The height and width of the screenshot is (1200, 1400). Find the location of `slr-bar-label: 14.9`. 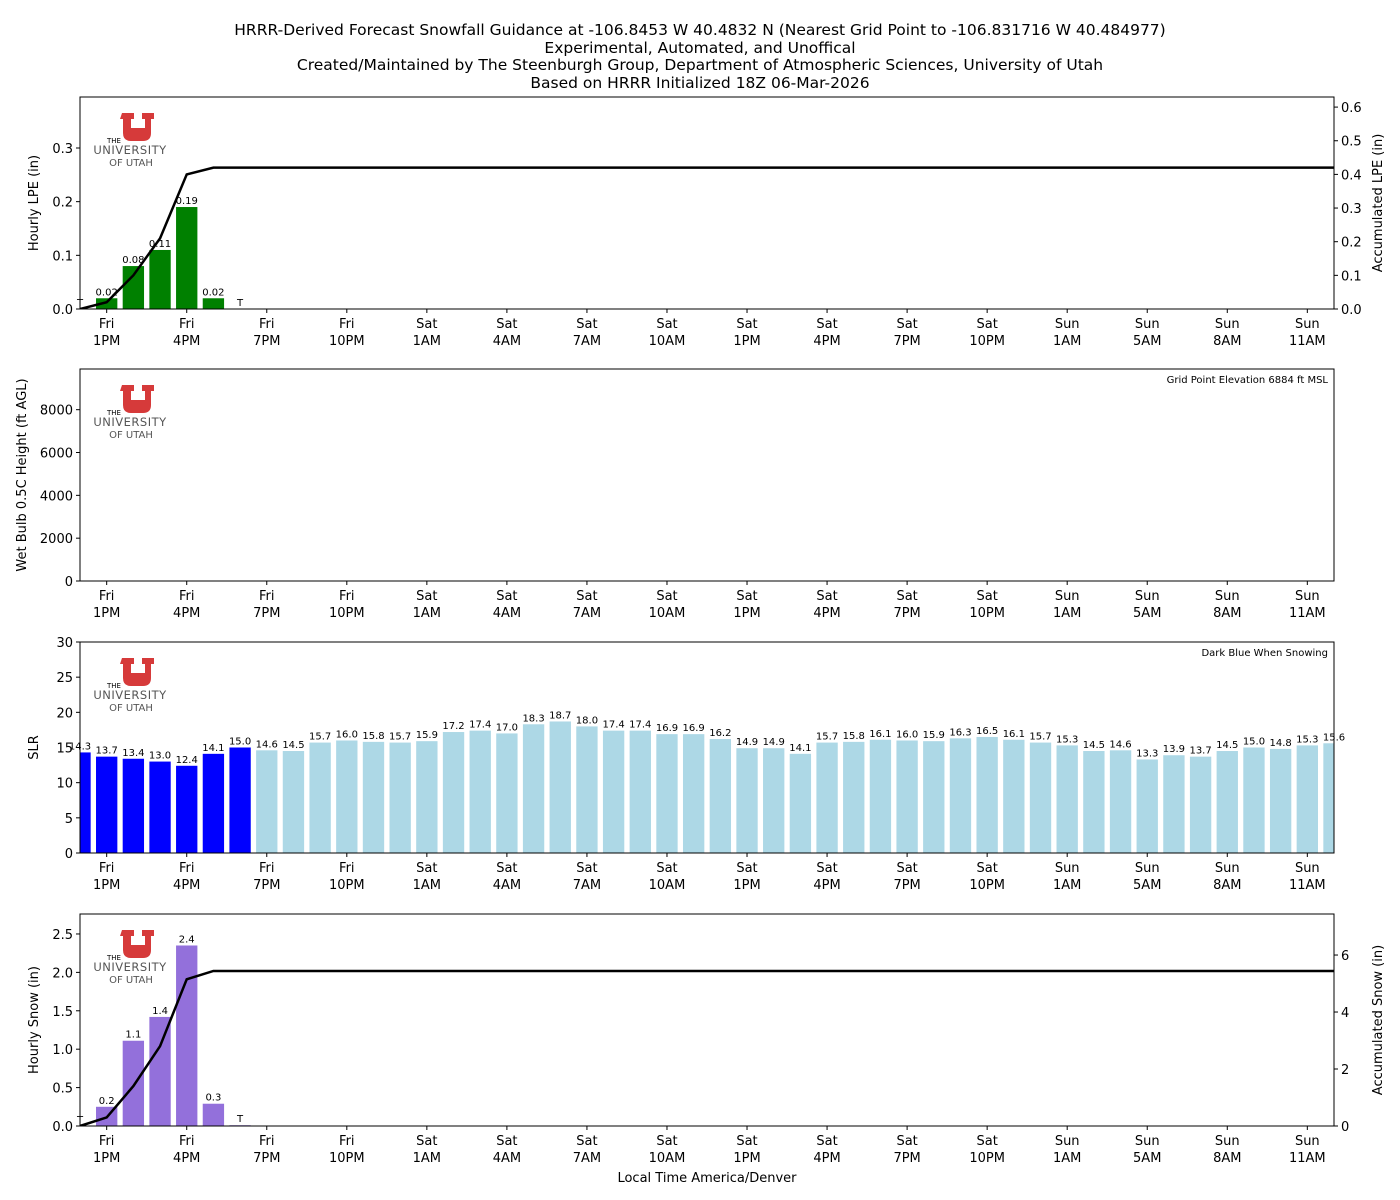

slr-bar-label: 14.9 is located at coordinates (747, 742).